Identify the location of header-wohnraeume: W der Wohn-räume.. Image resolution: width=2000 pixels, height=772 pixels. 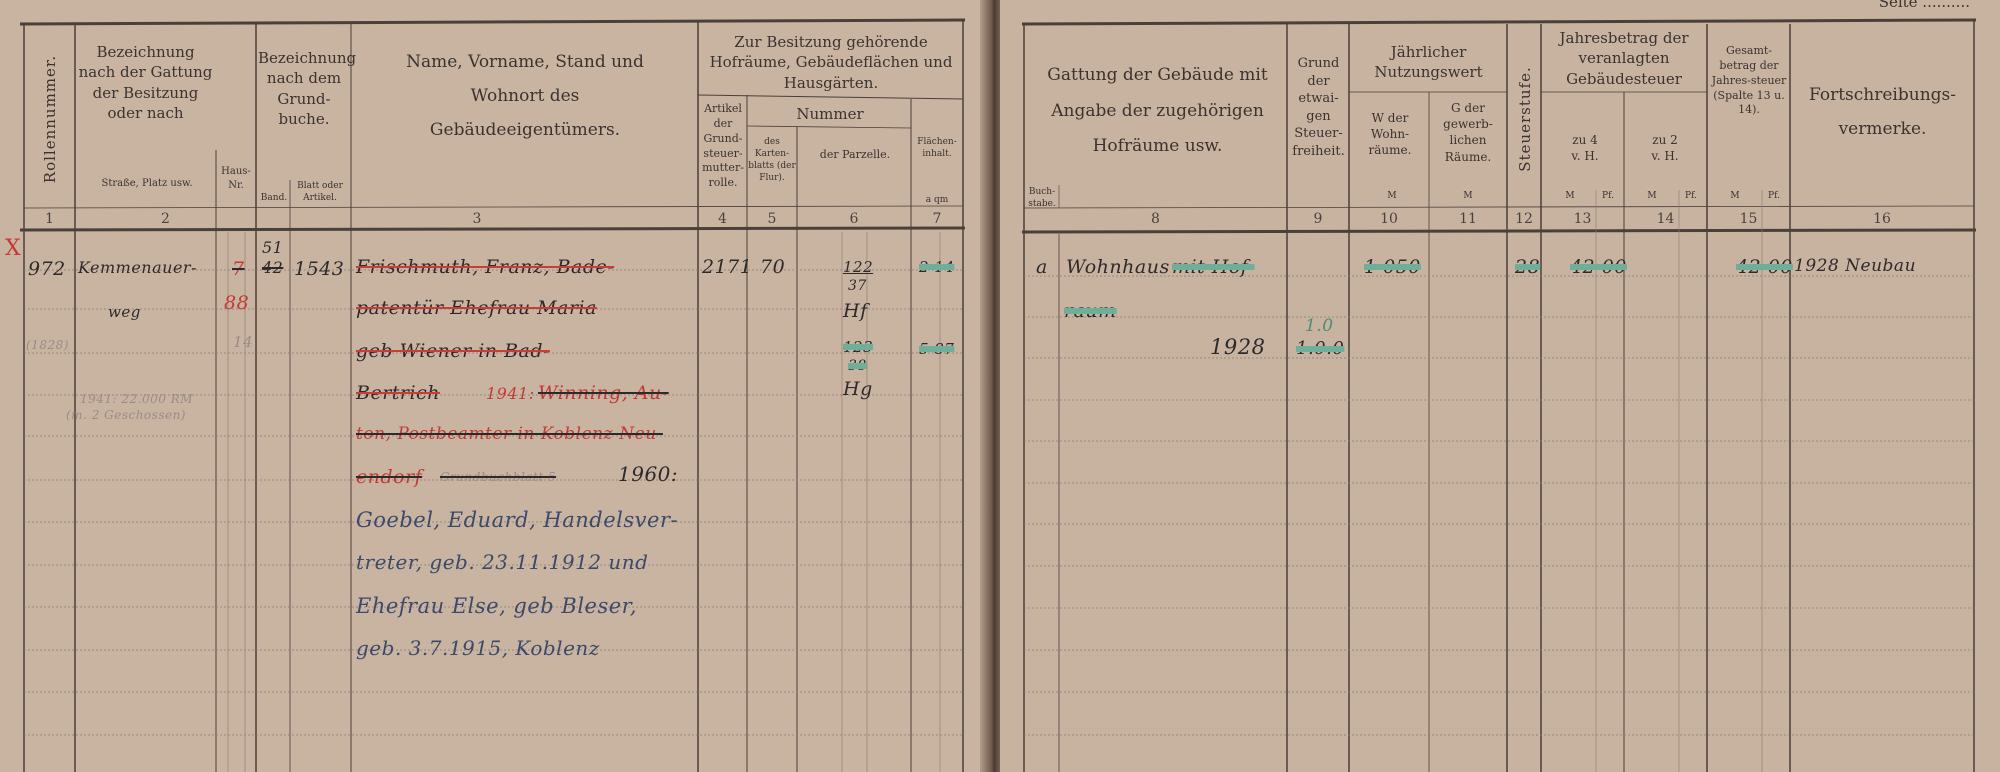
(1390, 134).